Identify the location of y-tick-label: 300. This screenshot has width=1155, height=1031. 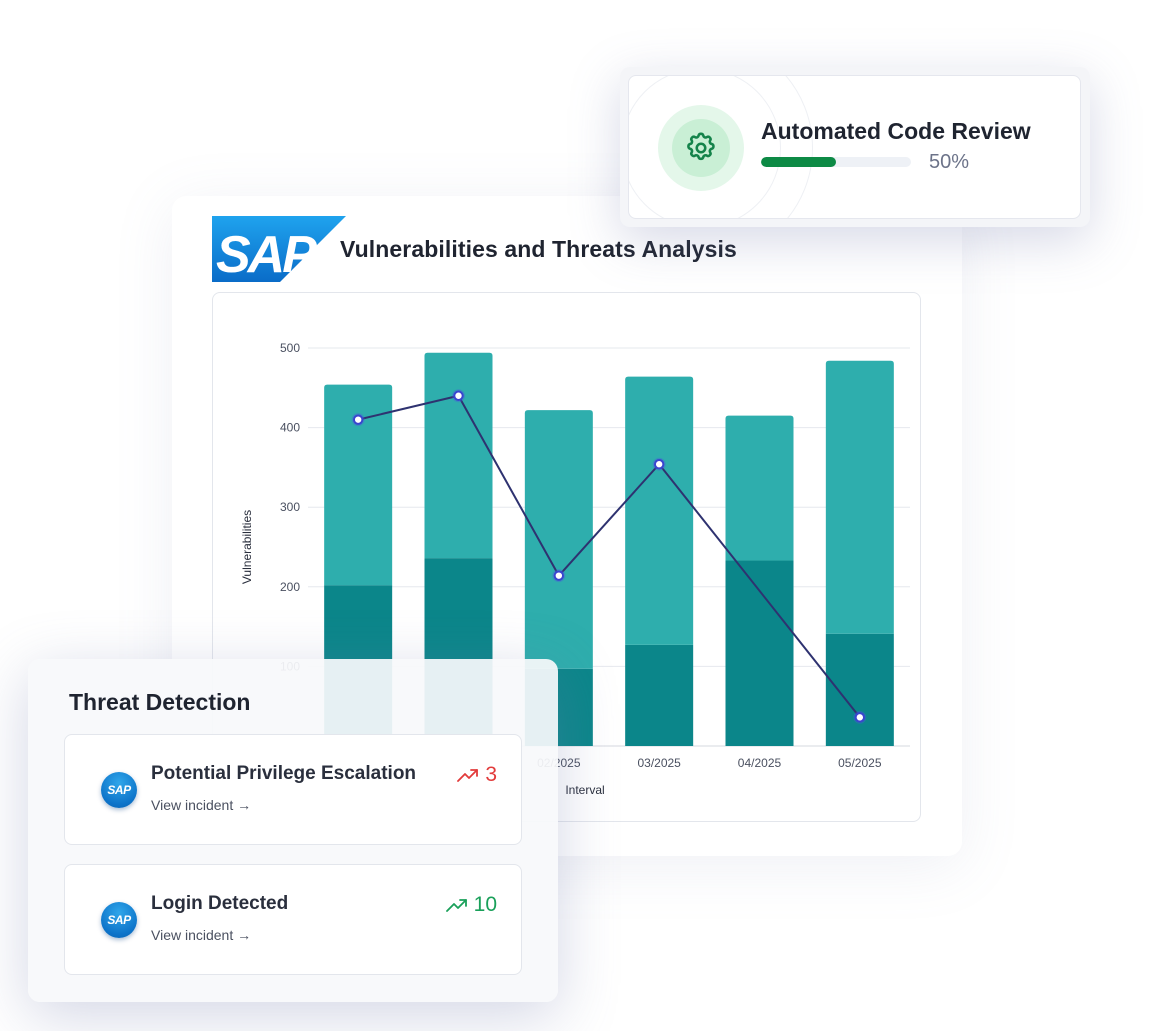
(290, 507).